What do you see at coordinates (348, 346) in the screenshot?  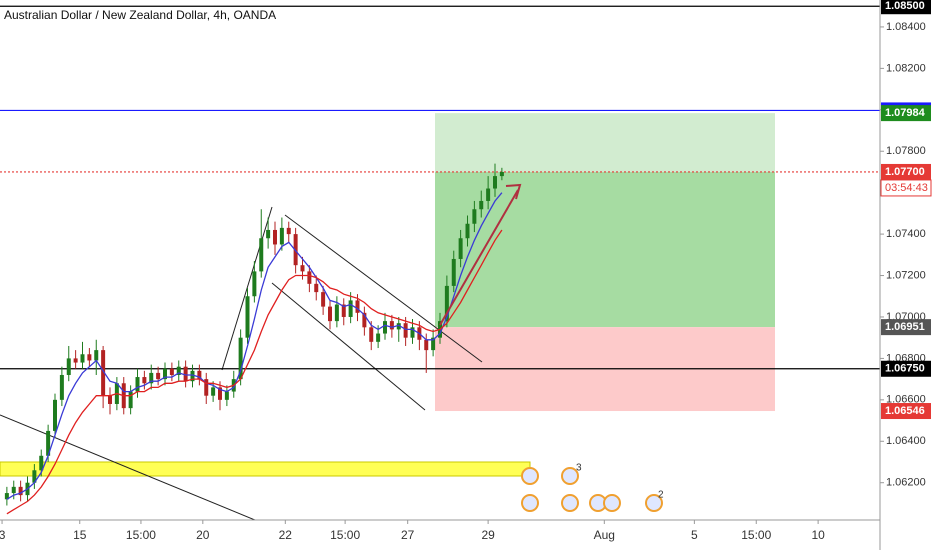 I see `channel-lower` at bounding box center [348, 346].